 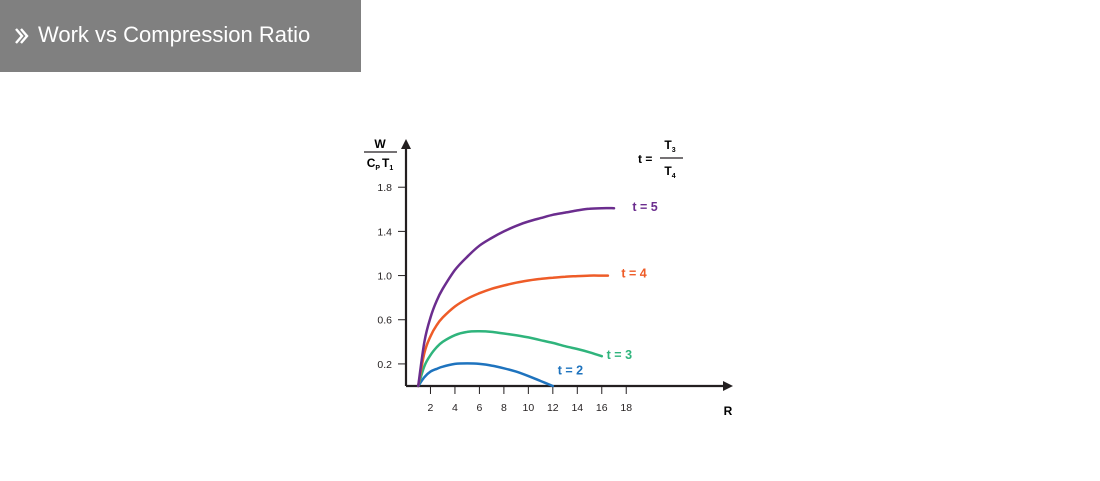 What do you see at coordinates (619, 355) in the screenshot?
I see `series-label-2: t = 3` at bounding box center [619, 355].